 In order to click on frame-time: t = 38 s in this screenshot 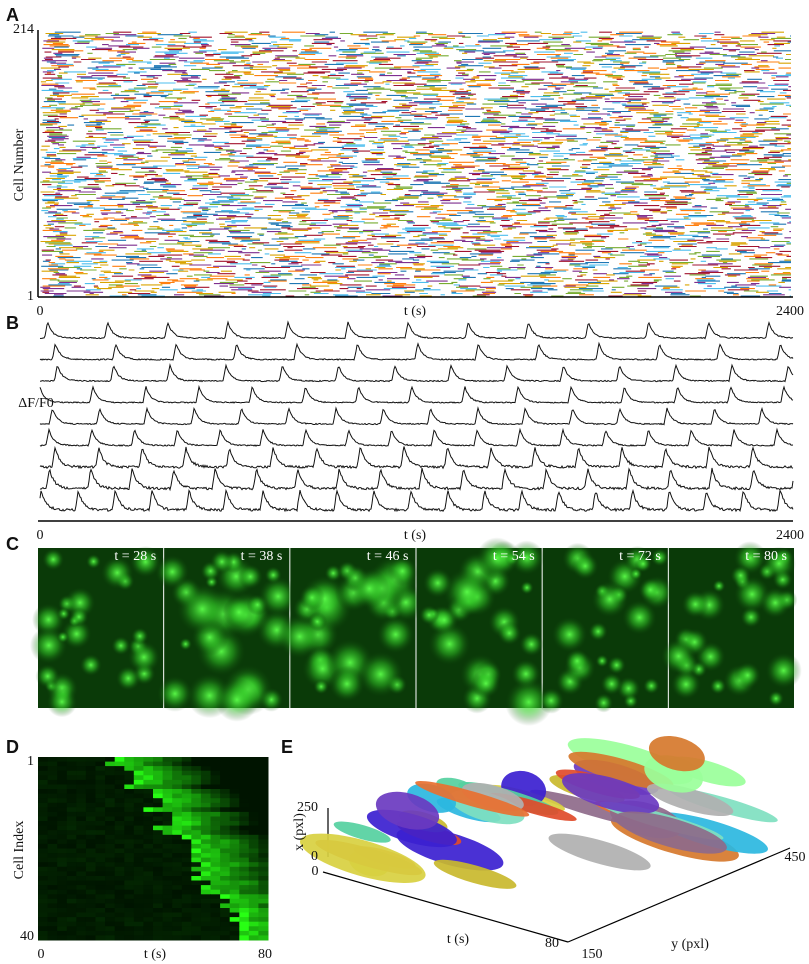, I will do `click(262, 556)`.